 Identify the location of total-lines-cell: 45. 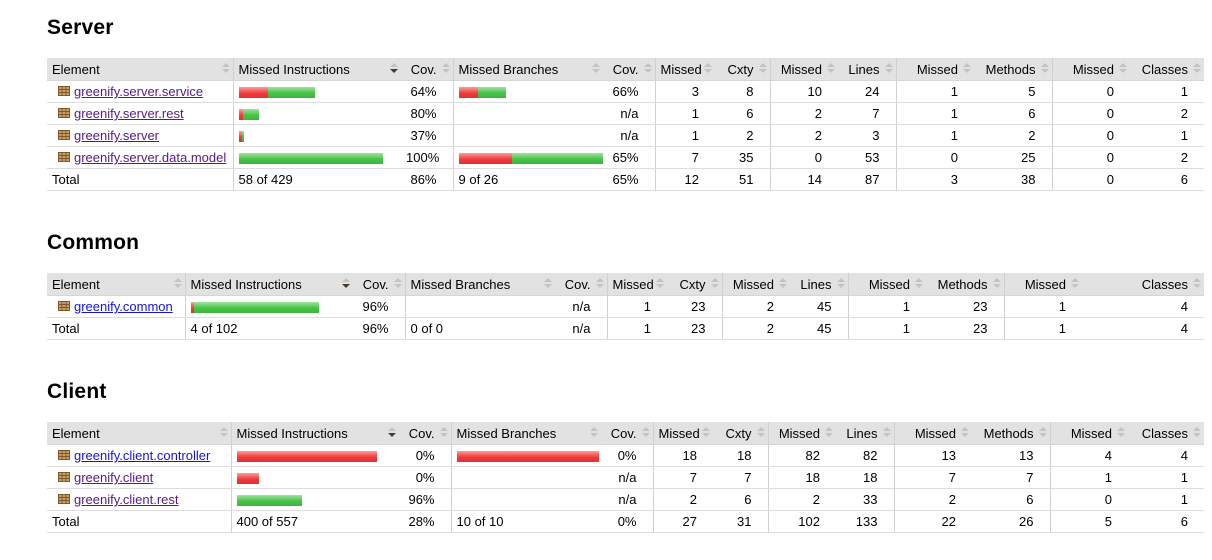
(819, 328).